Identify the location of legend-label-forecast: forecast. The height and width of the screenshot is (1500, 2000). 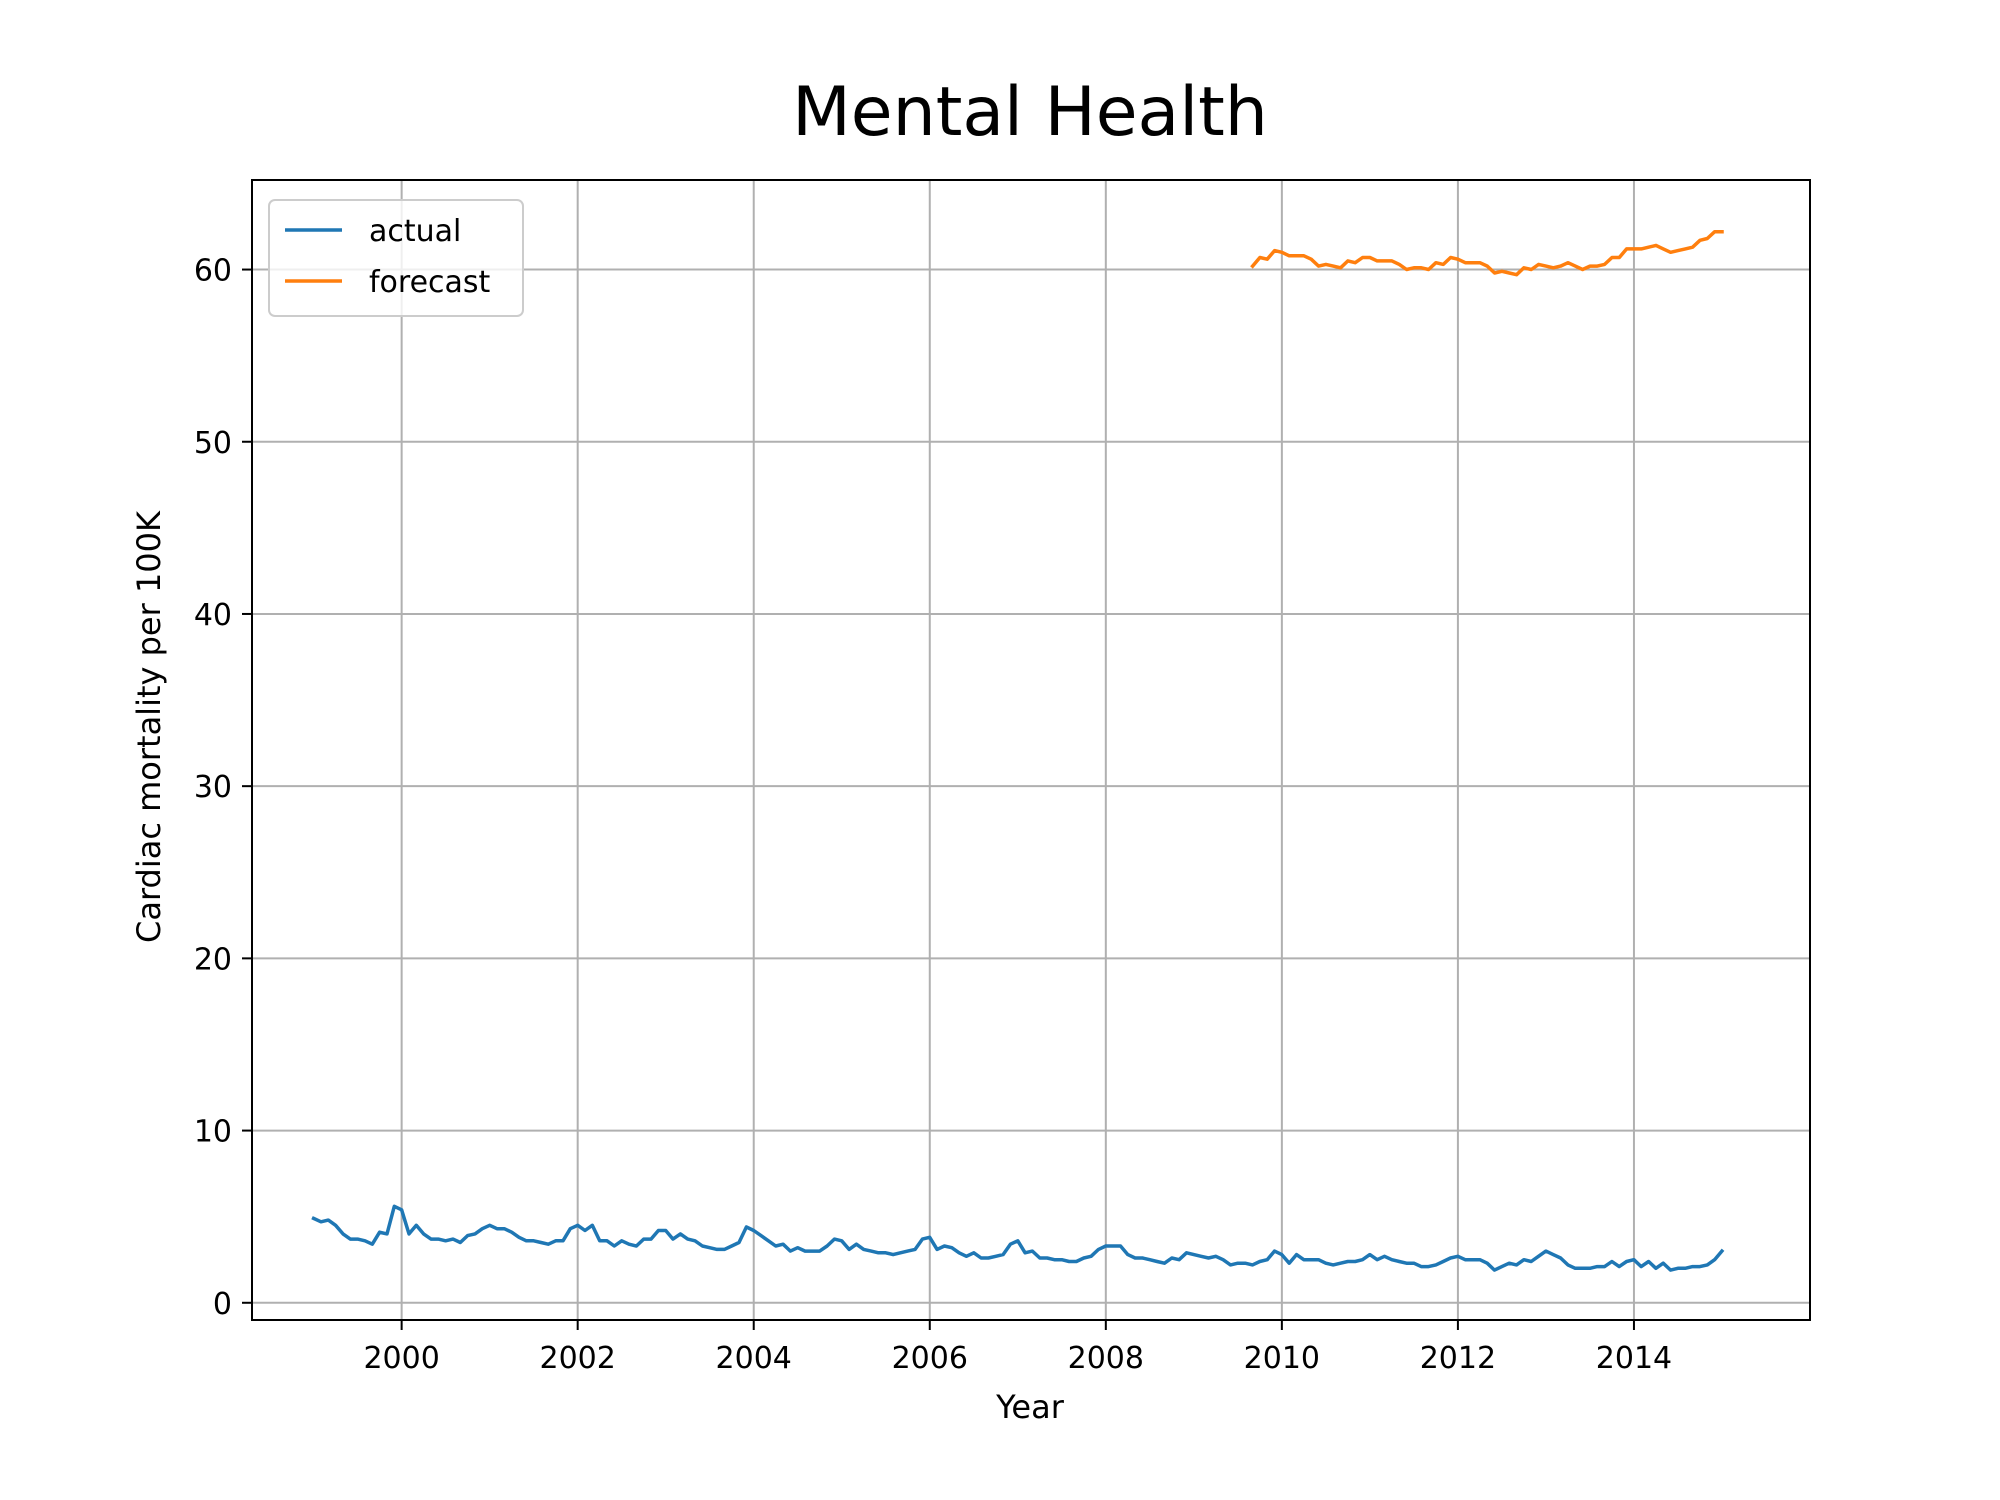
(430, 282).